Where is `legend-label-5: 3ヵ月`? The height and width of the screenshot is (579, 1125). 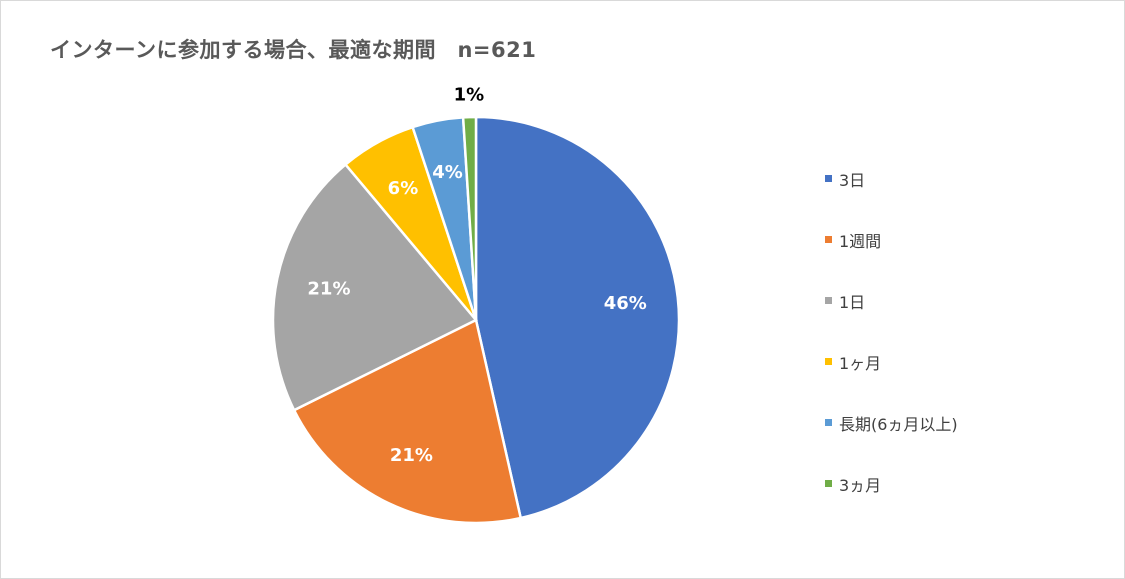 legend-label-5: 3ヵ月 is located at coordinates (860, 485).